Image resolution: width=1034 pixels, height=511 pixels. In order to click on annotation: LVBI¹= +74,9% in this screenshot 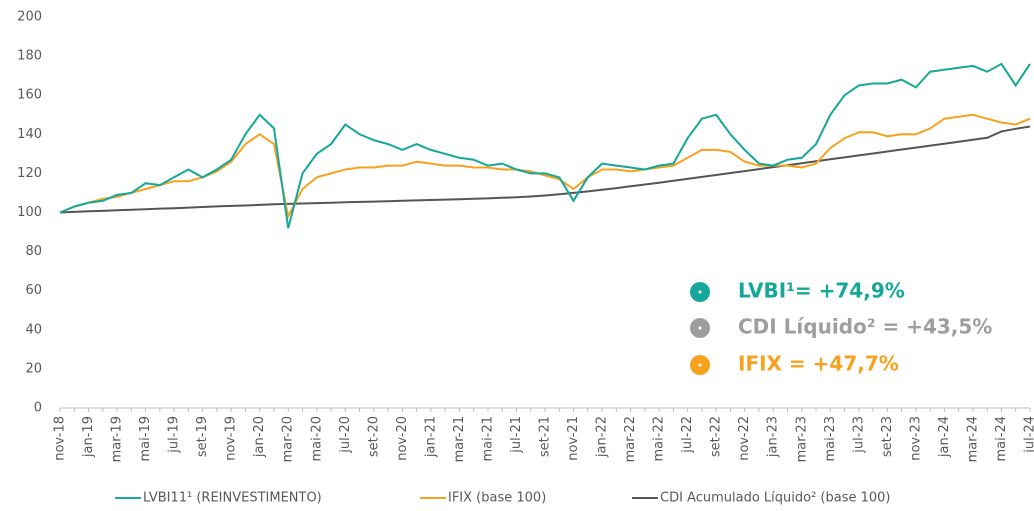, I will do `click(821, 291)`.